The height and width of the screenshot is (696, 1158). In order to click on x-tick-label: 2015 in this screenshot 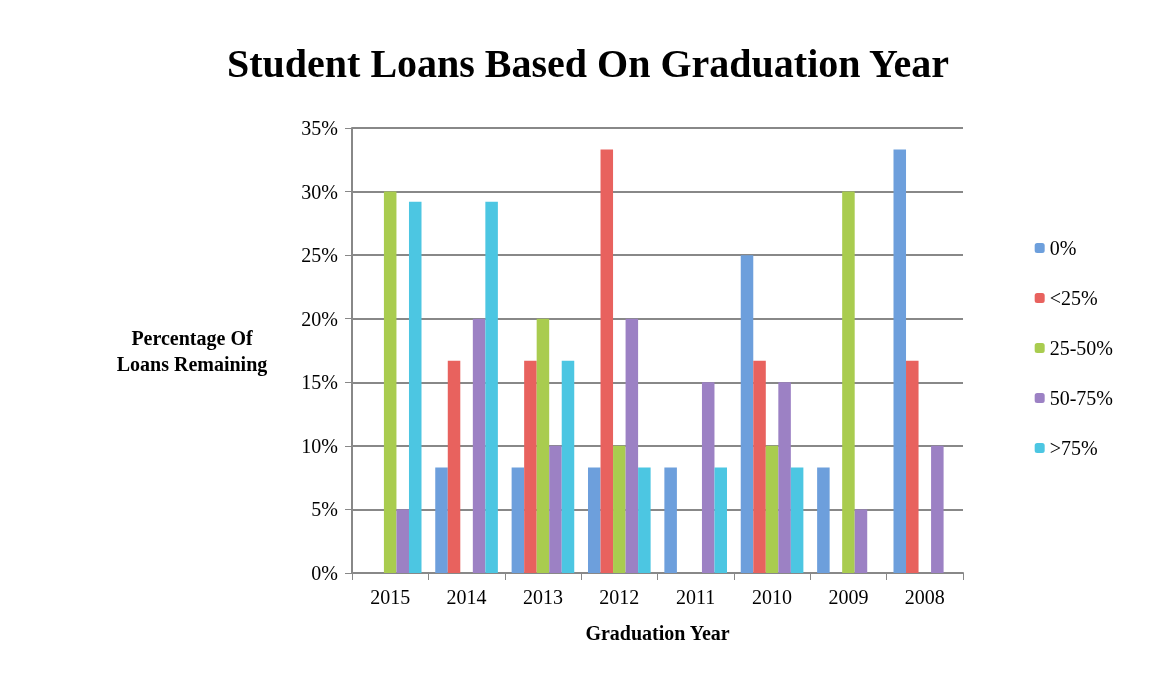, I will do `click(390, 597)`.